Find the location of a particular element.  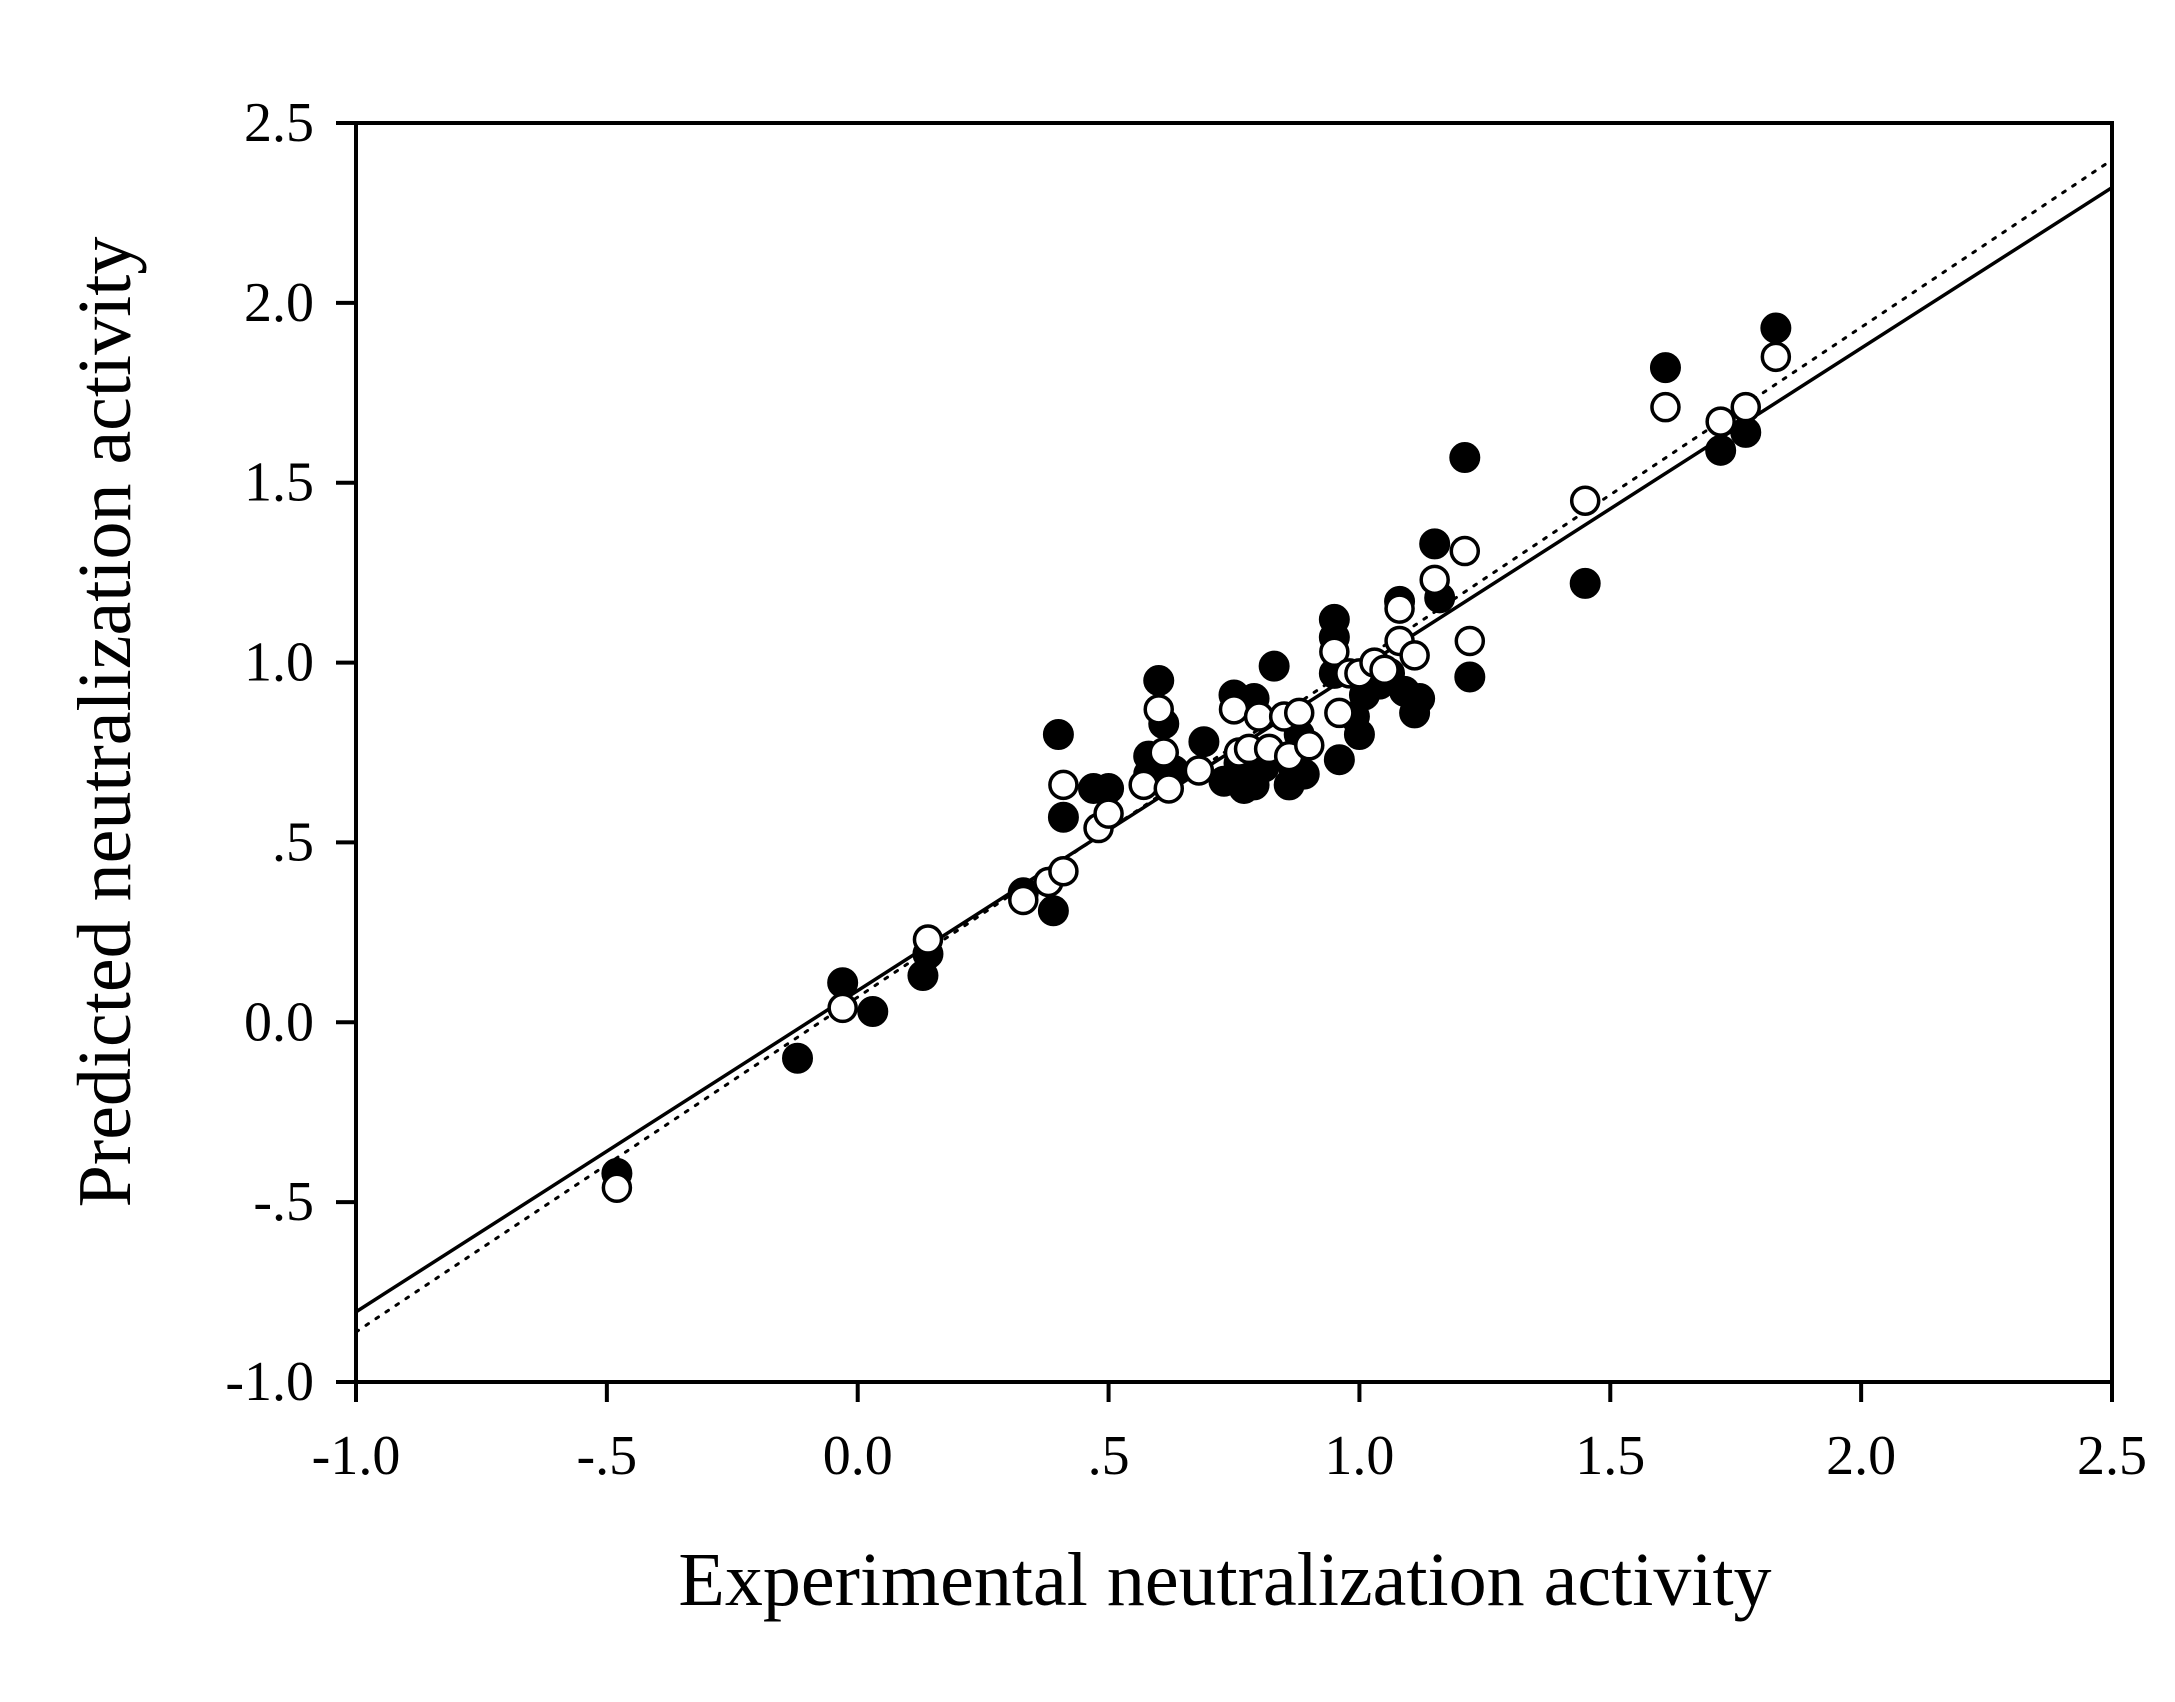

y-tick-label: 1.0 is located at coordinates (279, 663).